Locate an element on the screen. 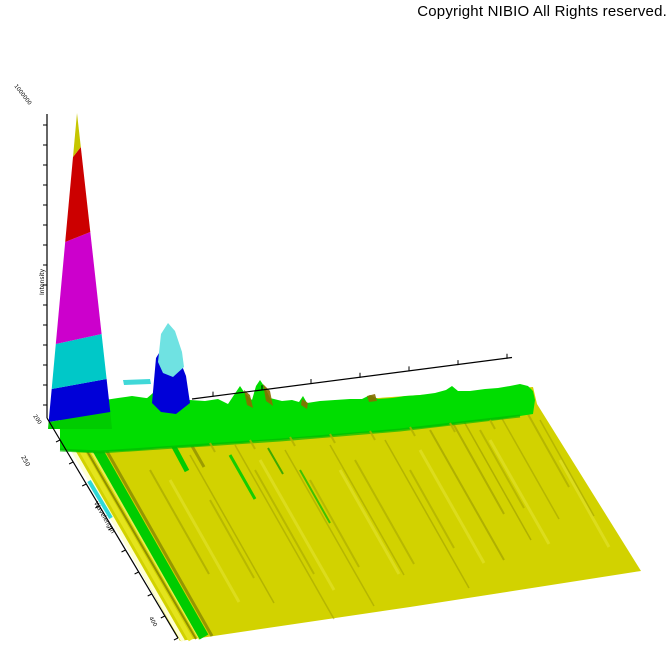 This screenshot has width=672, height=672. front-peak-magenta-band is located at coordinates (78, 288).